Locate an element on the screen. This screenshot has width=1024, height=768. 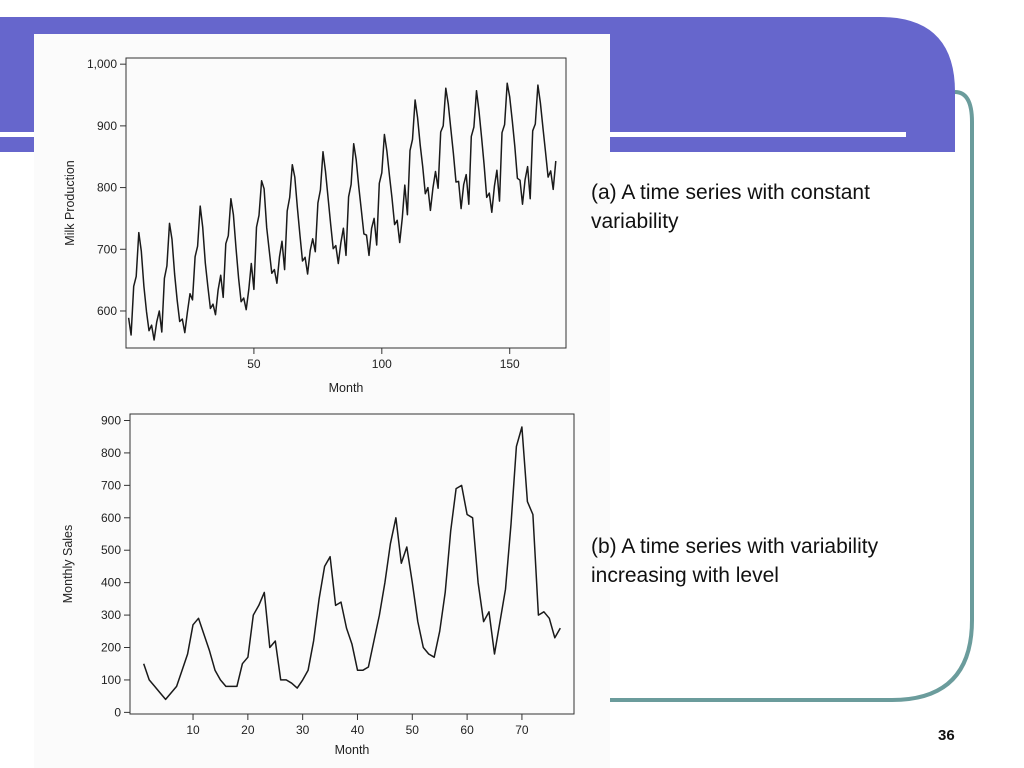
y-axis-label: Milk Production is located at coordinates (70, 202).